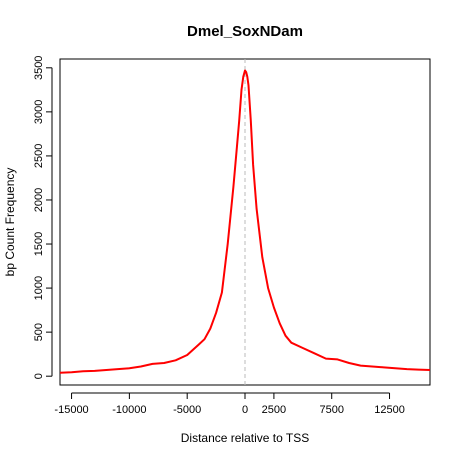 The height and width of the screenshot is (460, 460). Describe the element at coordinates (39, 244) in the screenshot. I see `y-tick-label: 1500` at that location.